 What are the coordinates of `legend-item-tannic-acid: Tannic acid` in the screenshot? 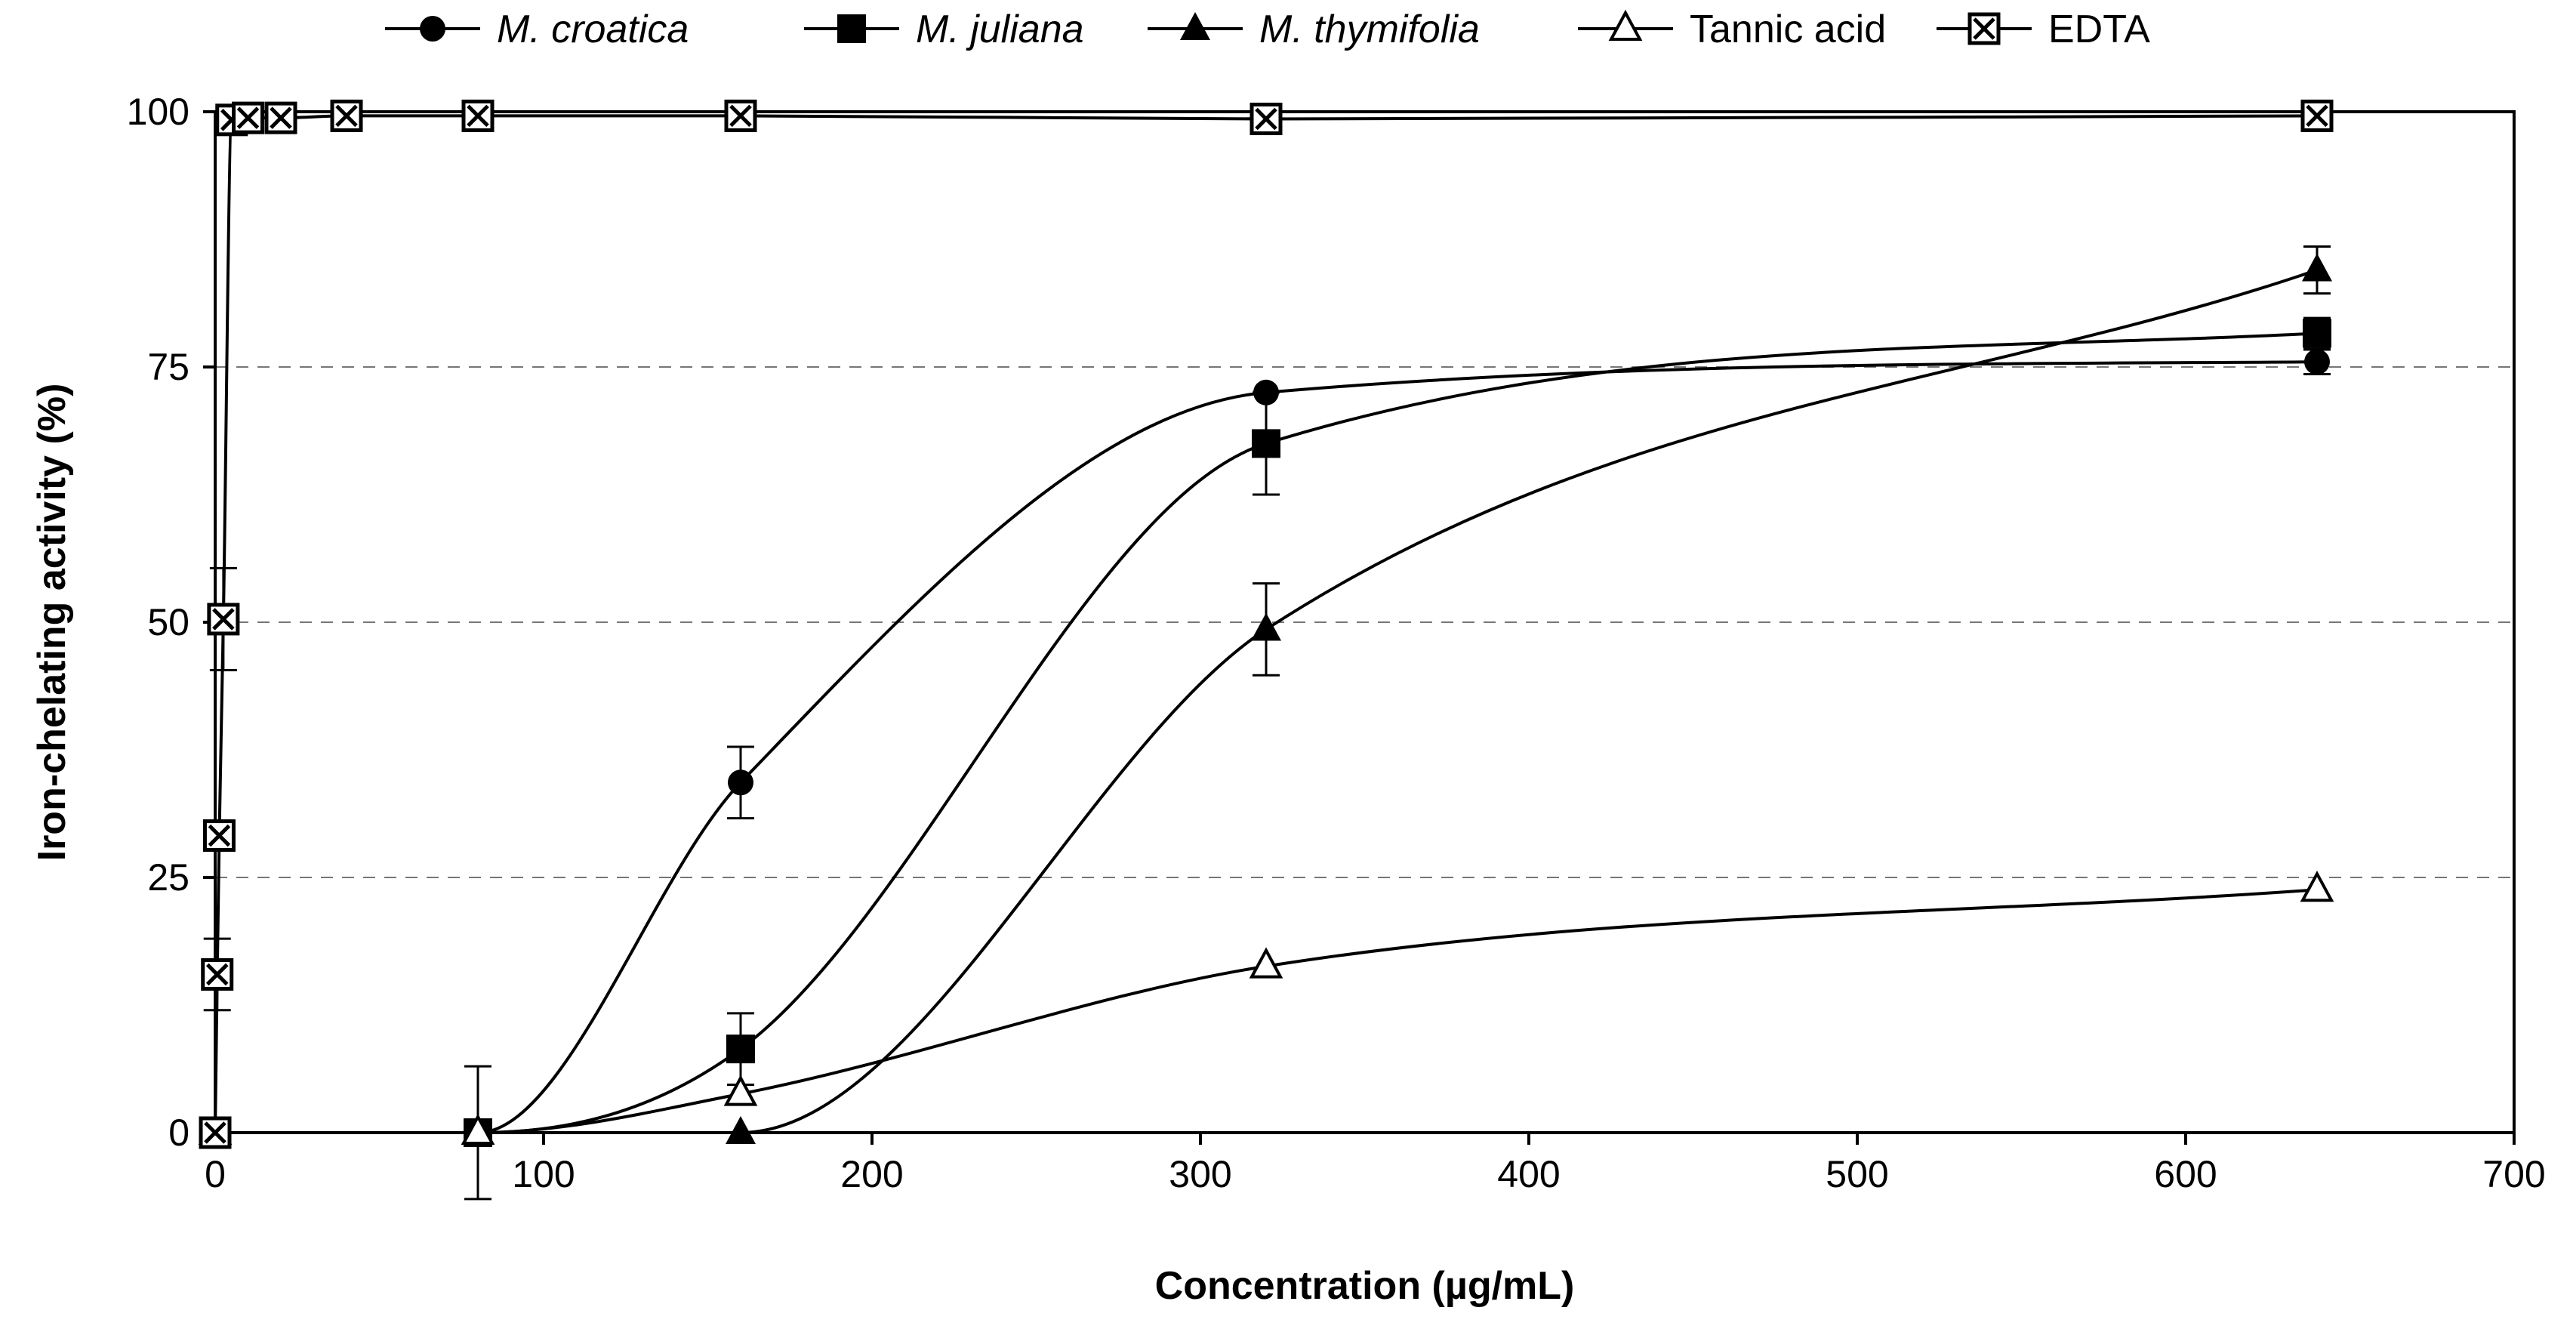 It's located at (1732, 30).